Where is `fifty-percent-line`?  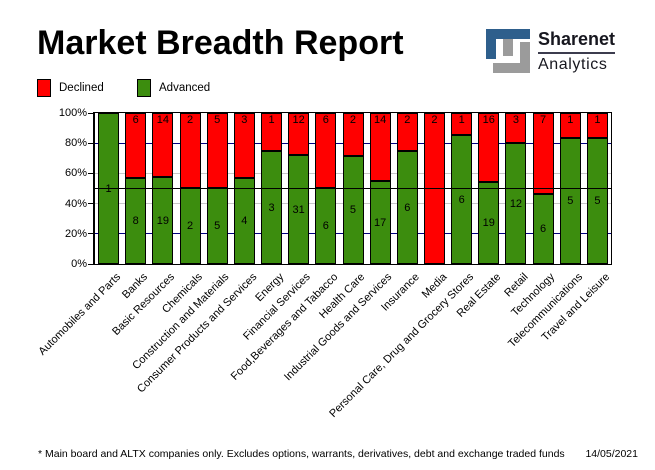
fifty-percent-line is located at coordinates (353, 188).